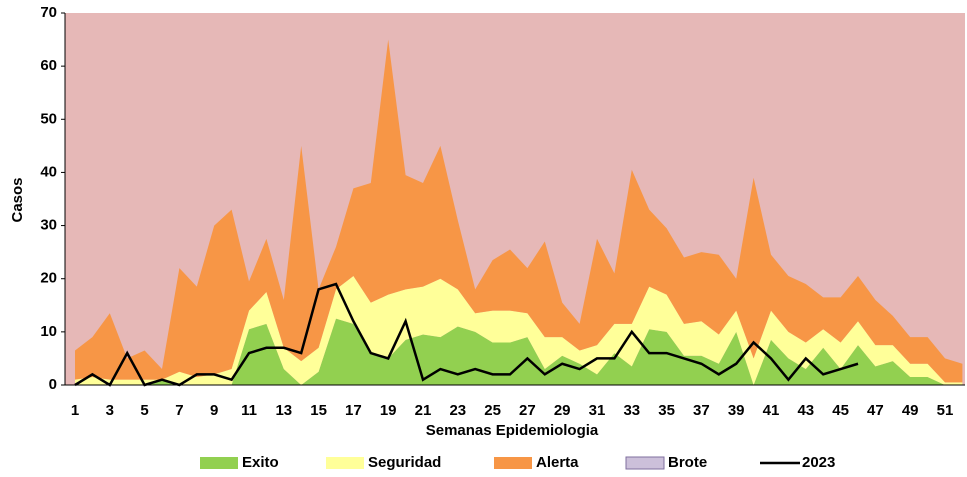 This screenshot has height=477, width=967. What do you see at coordinates (48, 331) in the screenshot?
I see `y-tick-label: 10` at bounding box center [48, 331].